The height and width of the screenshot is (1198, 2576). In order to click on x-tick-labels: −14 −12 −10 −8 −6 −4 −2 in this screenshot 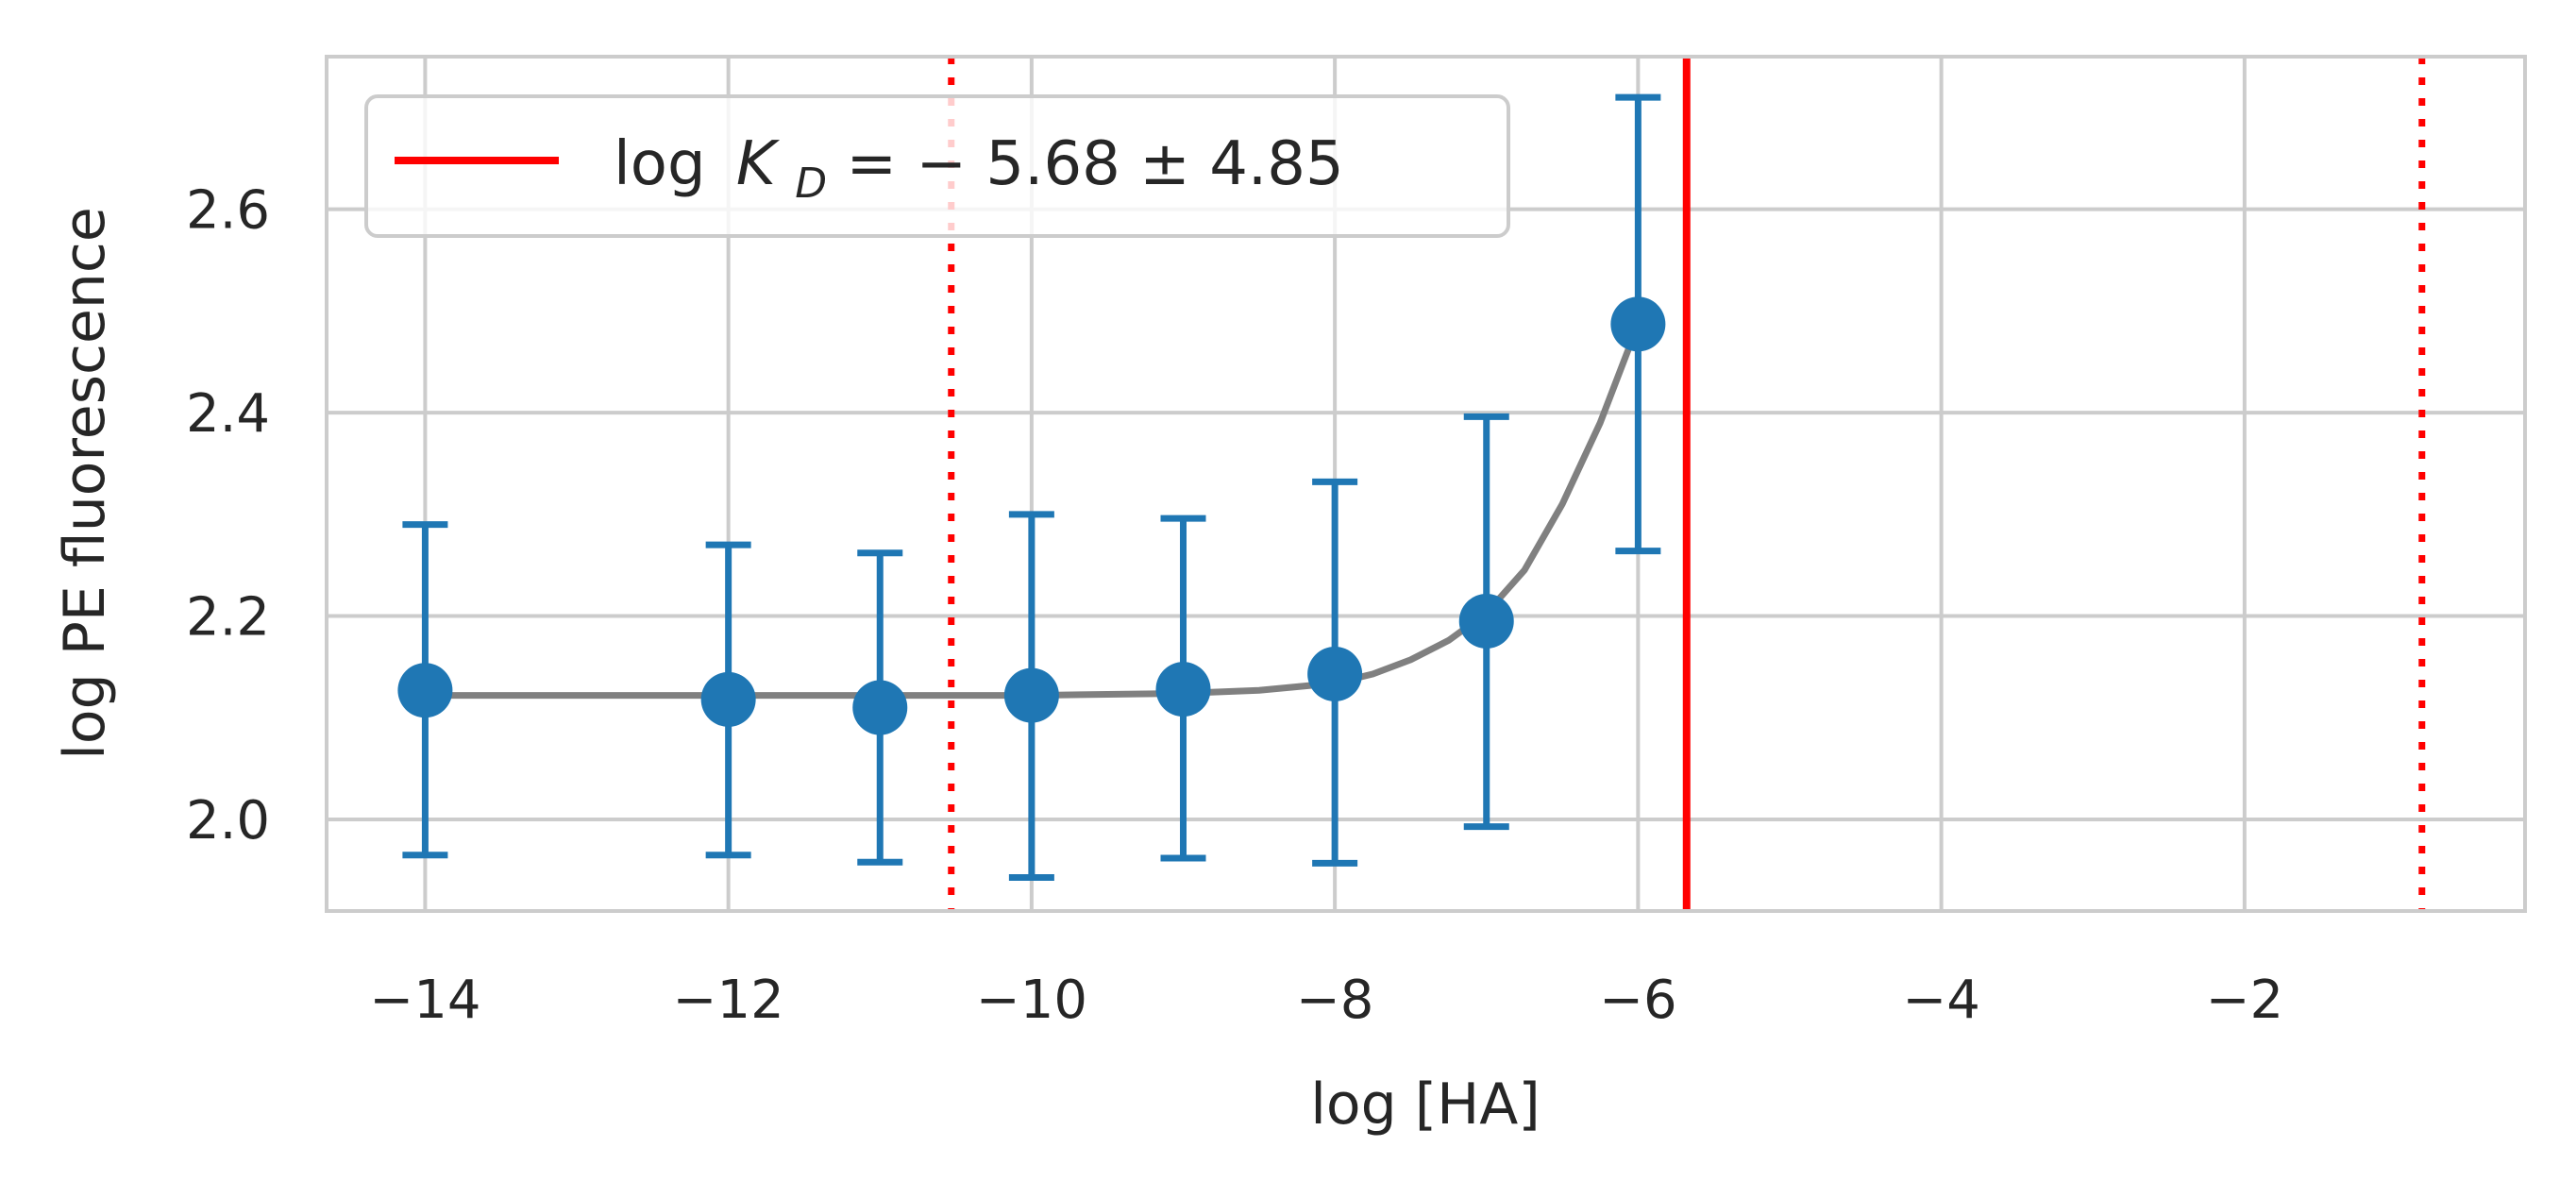, I will do `click(1326, 1001)`.